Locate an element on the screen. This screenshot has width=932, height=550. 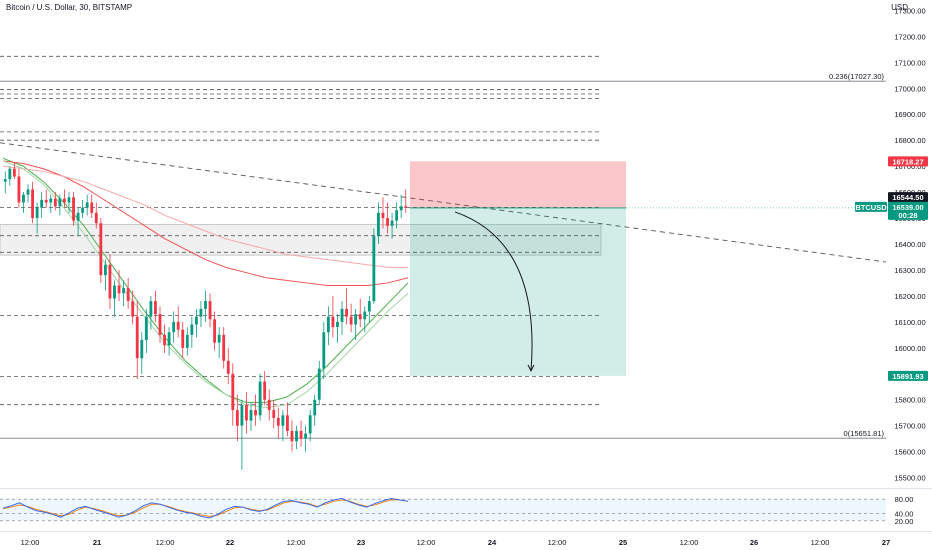
price-tick-label: 17100.00 is located at coordinates (909, 62).